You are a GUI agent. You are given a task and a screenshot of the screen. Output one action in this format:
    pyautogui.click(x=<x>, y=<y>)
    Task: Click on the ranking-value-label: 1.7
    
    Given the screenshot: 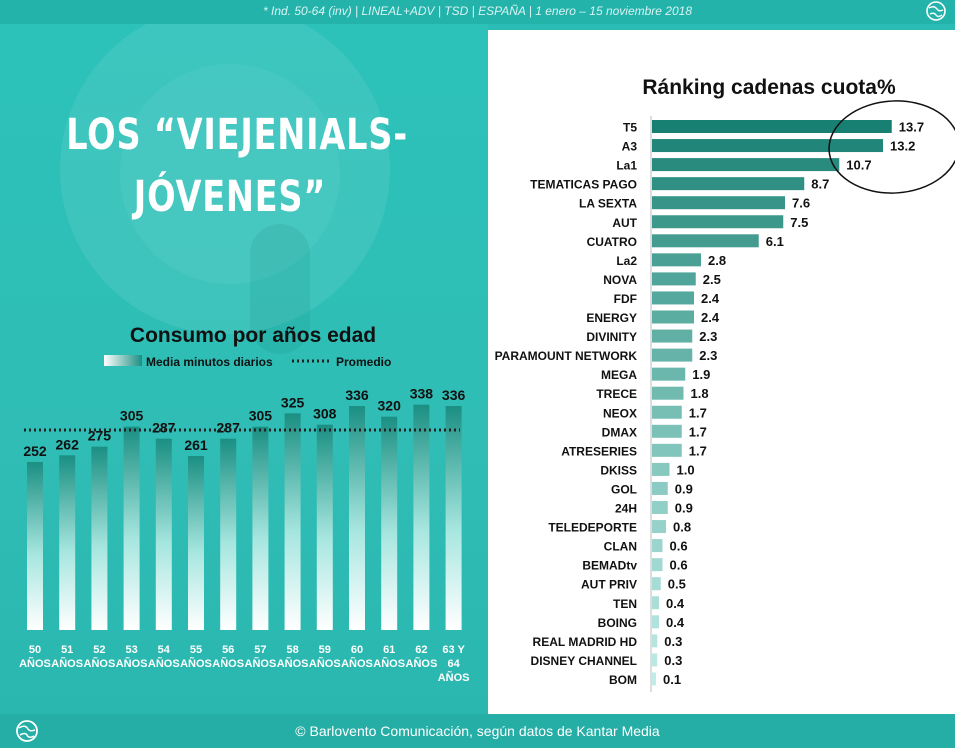 What is the action you would take?
    pyautogui.click(x=698, y=450)
    